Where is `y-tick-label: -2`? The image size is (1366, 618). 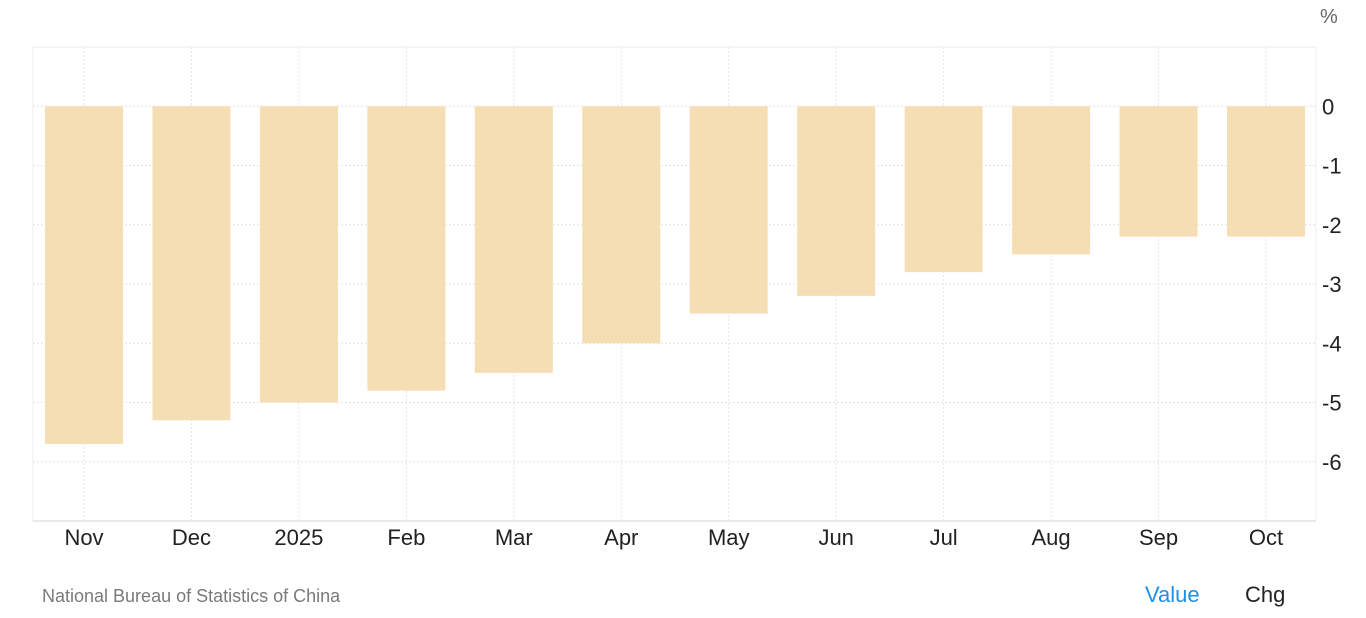 y-tick-label: -2 is located at coordinates (1332, 225).